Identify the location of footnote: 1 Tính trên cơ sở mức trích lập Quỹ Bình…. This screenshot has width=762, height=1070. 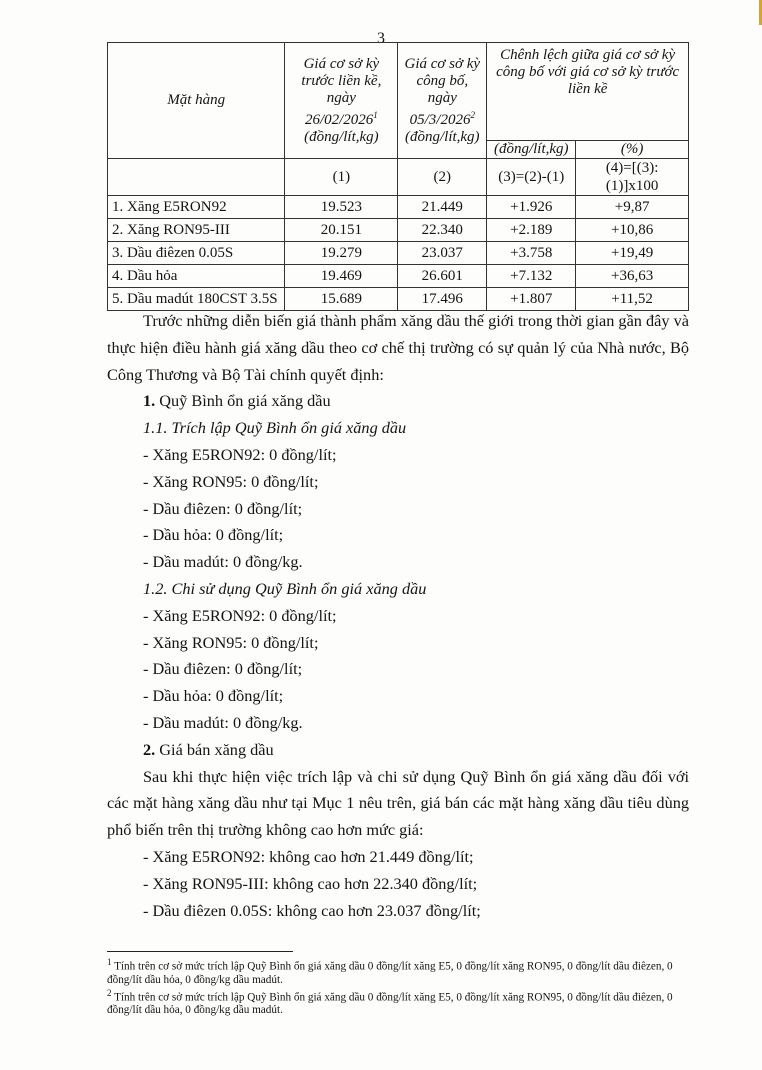
(390, 971).